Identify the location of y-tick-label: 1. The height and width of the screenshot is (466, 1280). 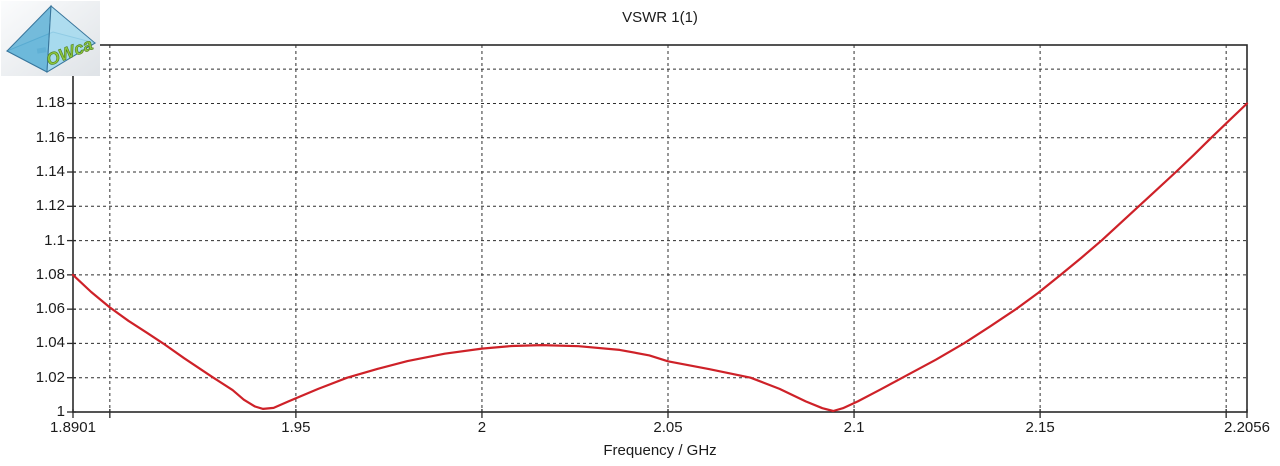
(60, 411).